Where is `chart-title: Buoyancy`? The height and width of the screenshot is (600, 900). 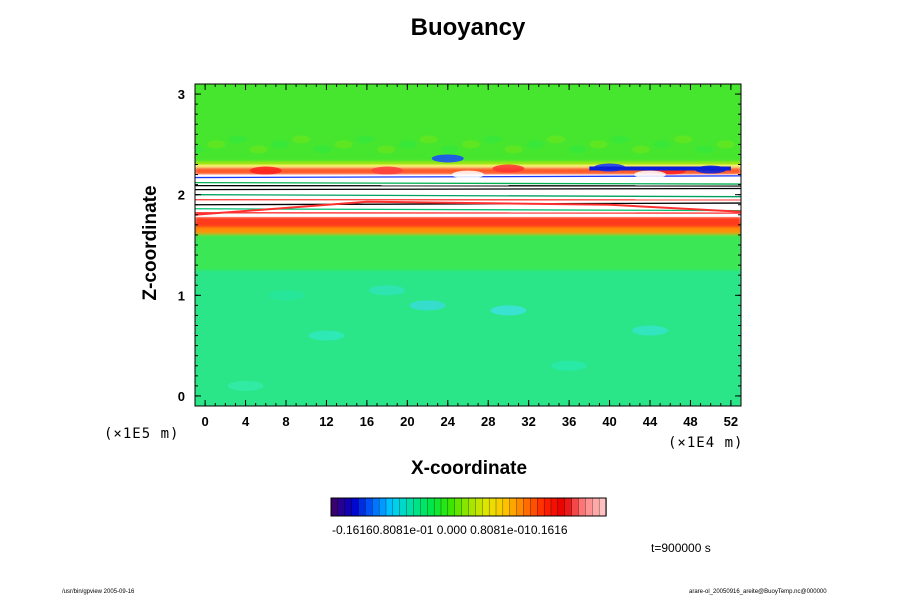 chart-title: Buoyancy is located at coordinates (468, 27).